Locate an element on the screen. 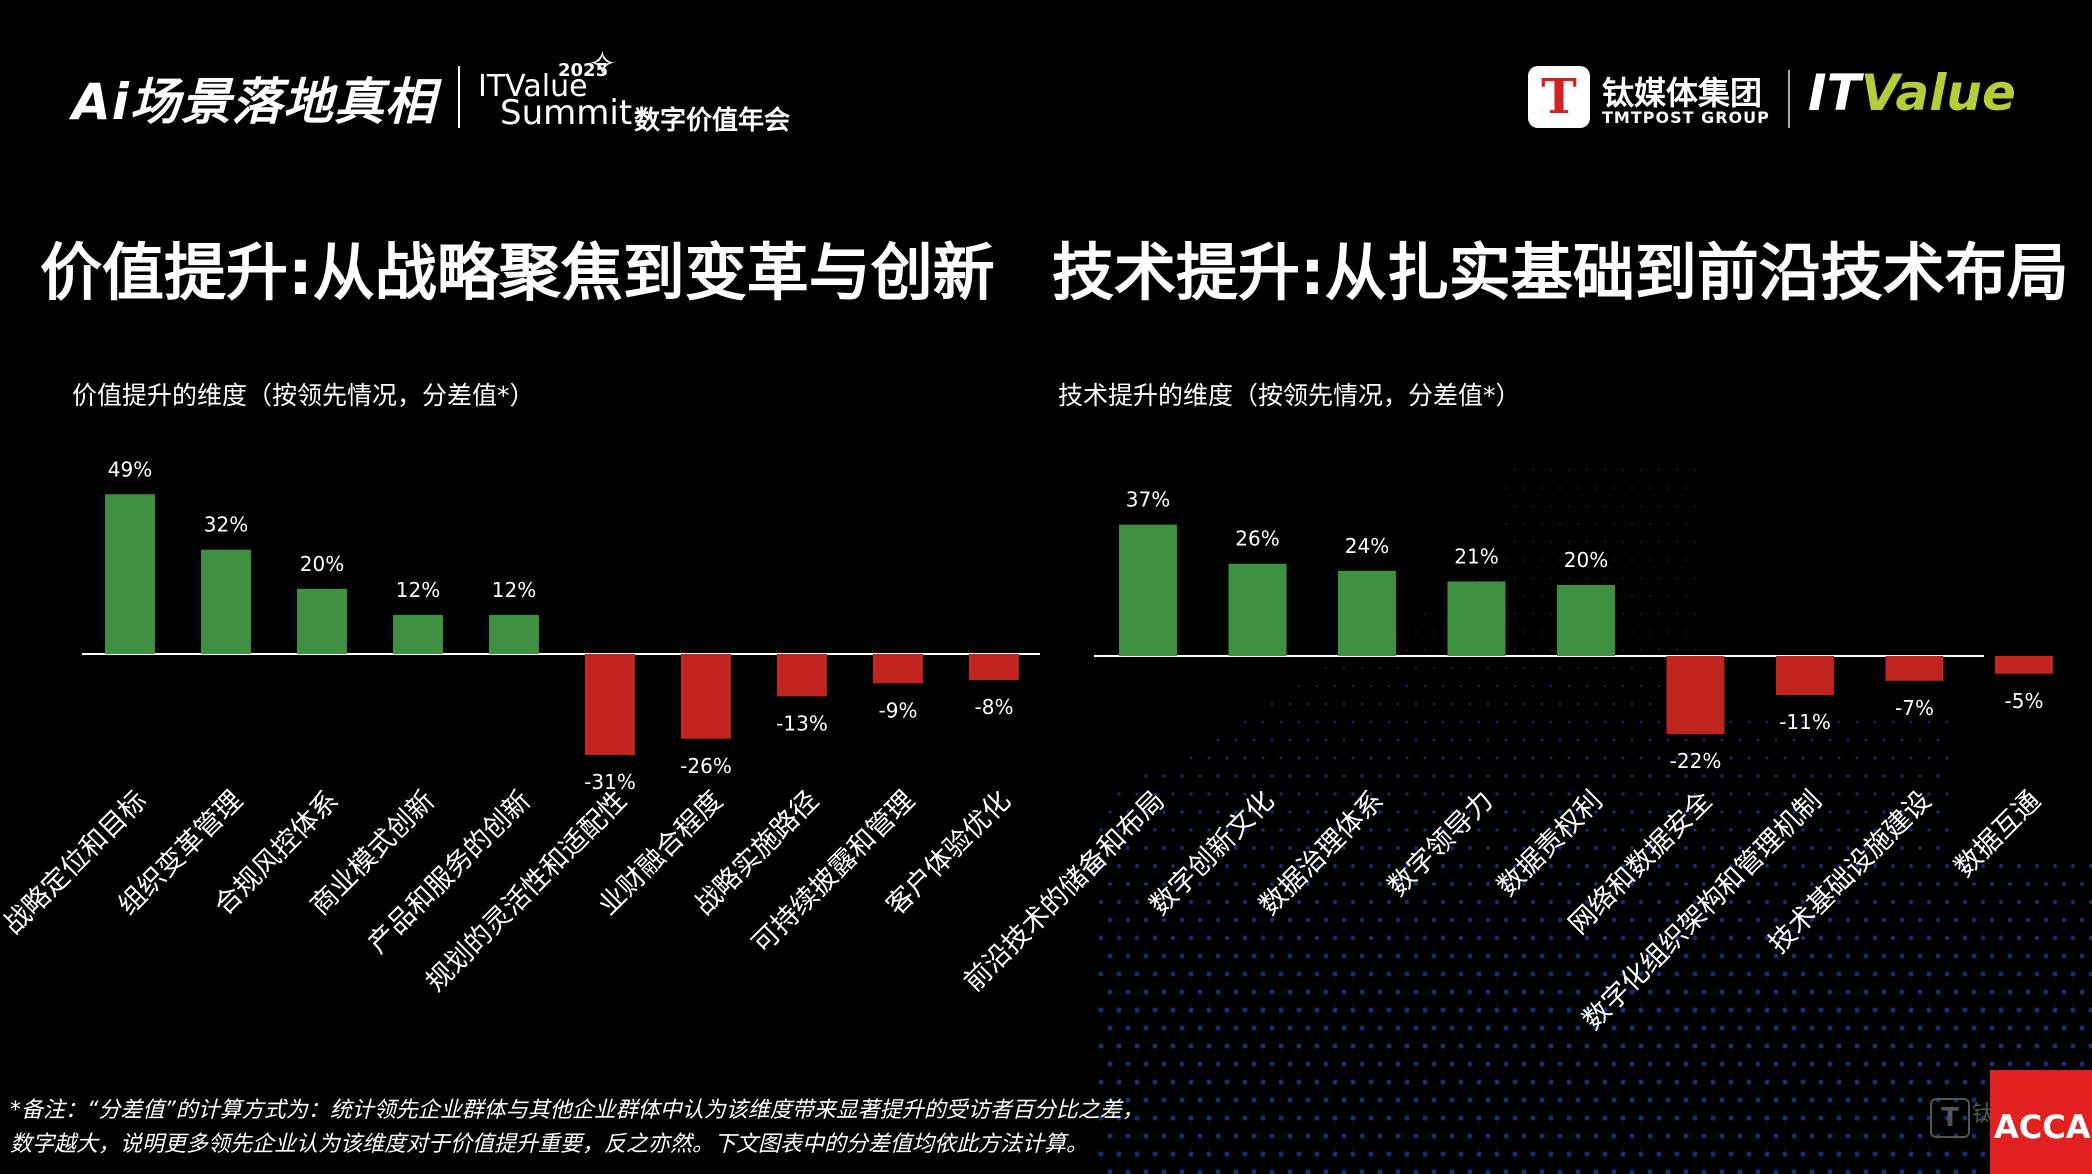  brand-divider is located at coordinates (1789, 99).